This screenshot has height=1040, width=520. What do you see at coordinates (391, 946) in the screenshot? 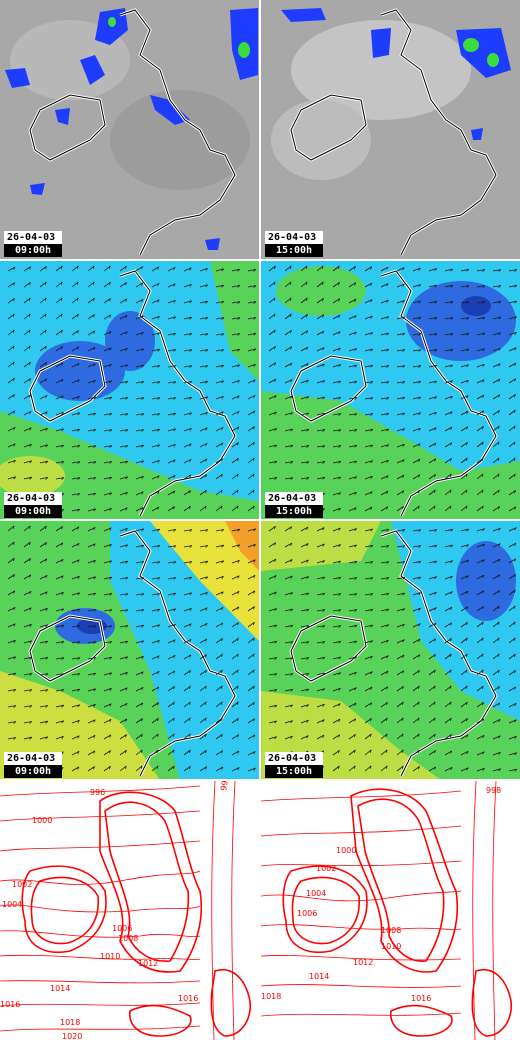
I see `isobar-label: 1010` at bounding box center [391, 946].